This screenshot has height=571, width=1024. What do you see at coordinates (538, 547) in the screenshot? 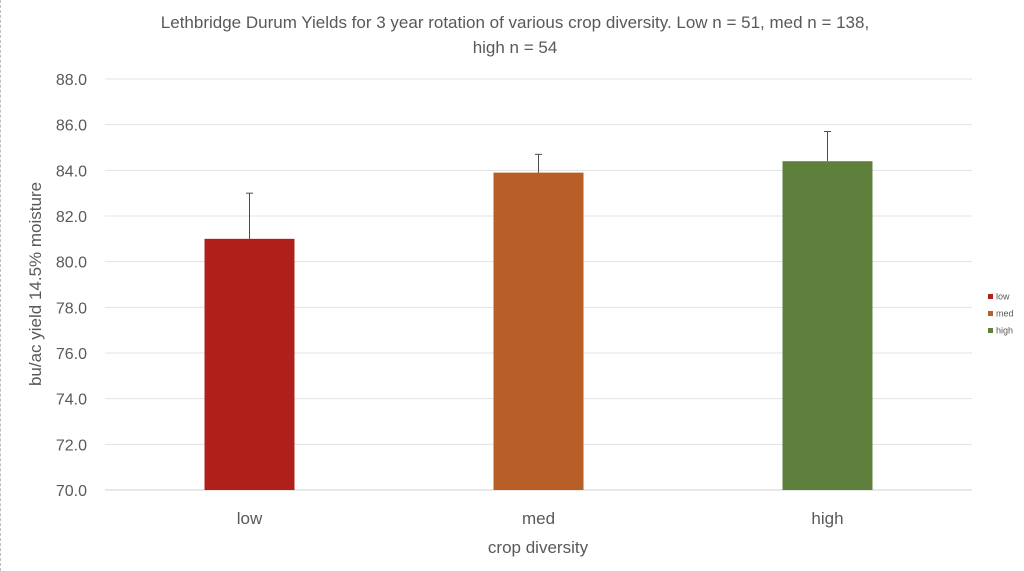
I see `x-axis-title: crop diversity` at bounding box center [538, 547].